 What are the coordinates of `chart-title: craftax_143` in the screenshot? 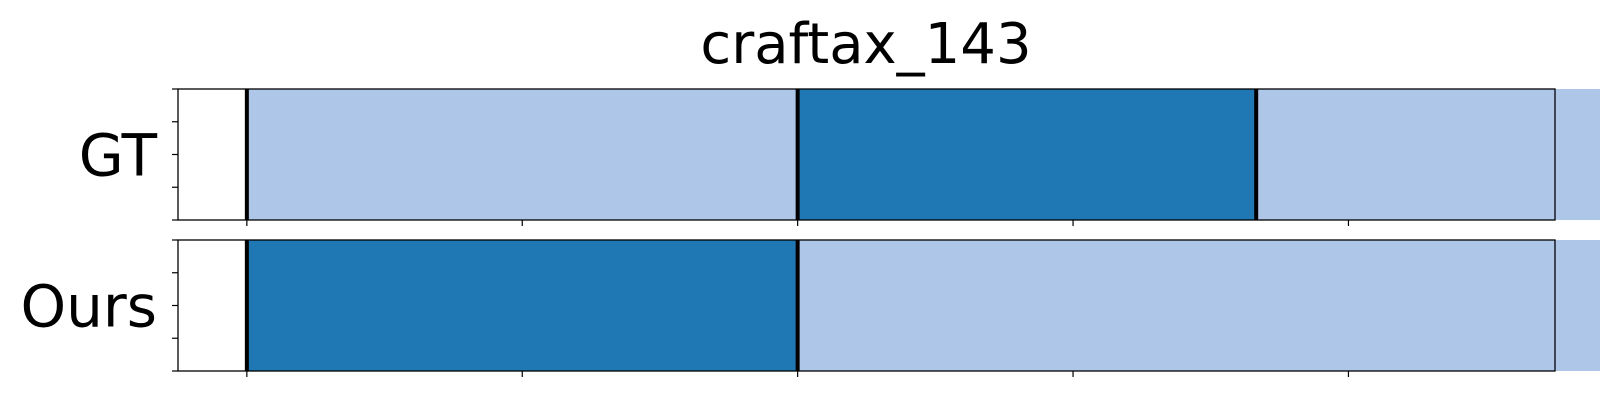 It's located at (865, 44).